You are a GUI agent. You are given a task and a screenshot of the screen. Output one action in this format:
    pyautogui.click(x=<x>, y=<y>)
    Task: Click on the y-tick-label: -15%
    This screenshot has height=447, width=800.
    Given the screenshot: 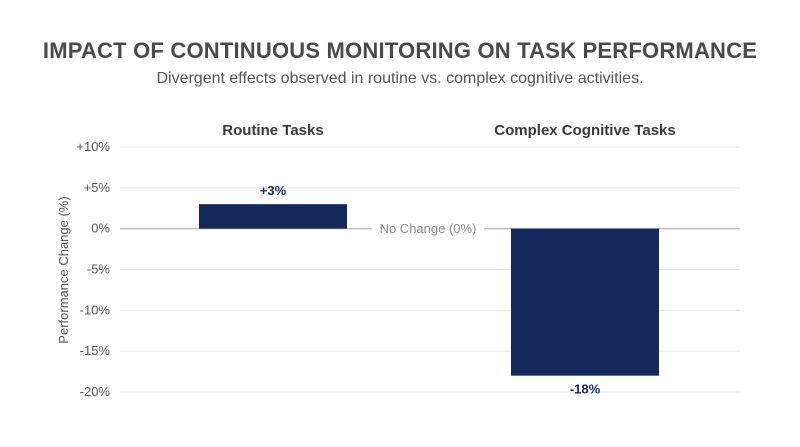 What is the action you would take?
    pyautogui.click(x=95, y=350)
    